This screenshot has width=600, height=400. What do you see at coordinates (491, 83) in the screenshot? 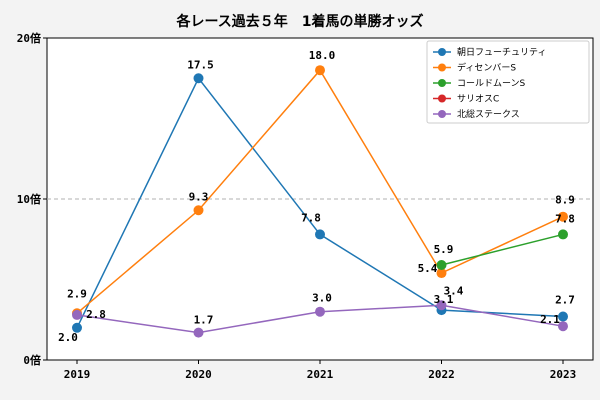
I see `legend-label-2: コールドムーンS` at bounding box center [491, 83].